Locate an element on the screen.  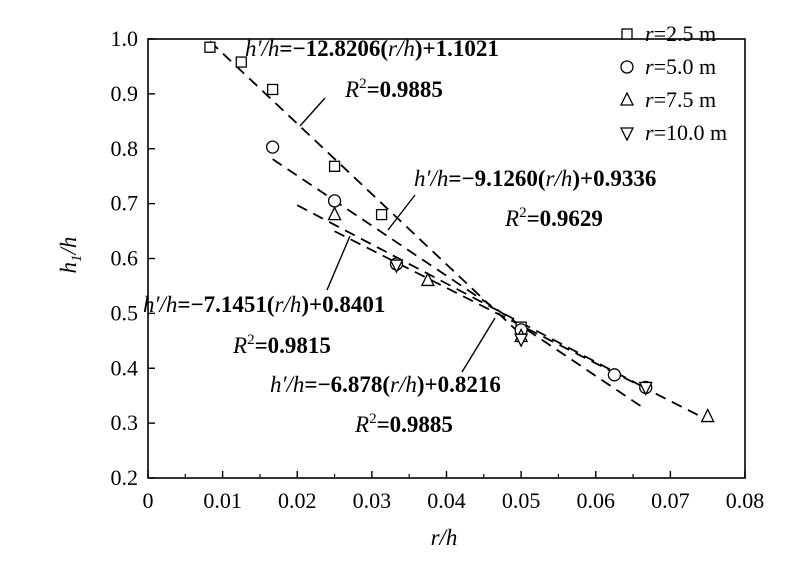
x-tick-label: 0.04 is located at coordinates (446, 500).